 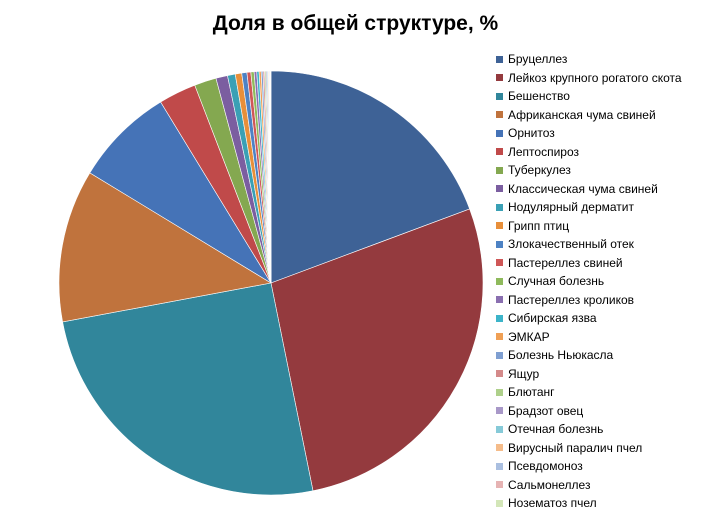 What do you see at coordinates (552, 503) in the screenshot?
I see `legend-label: Нозематоз пчел` at bounding box center [552, 503].